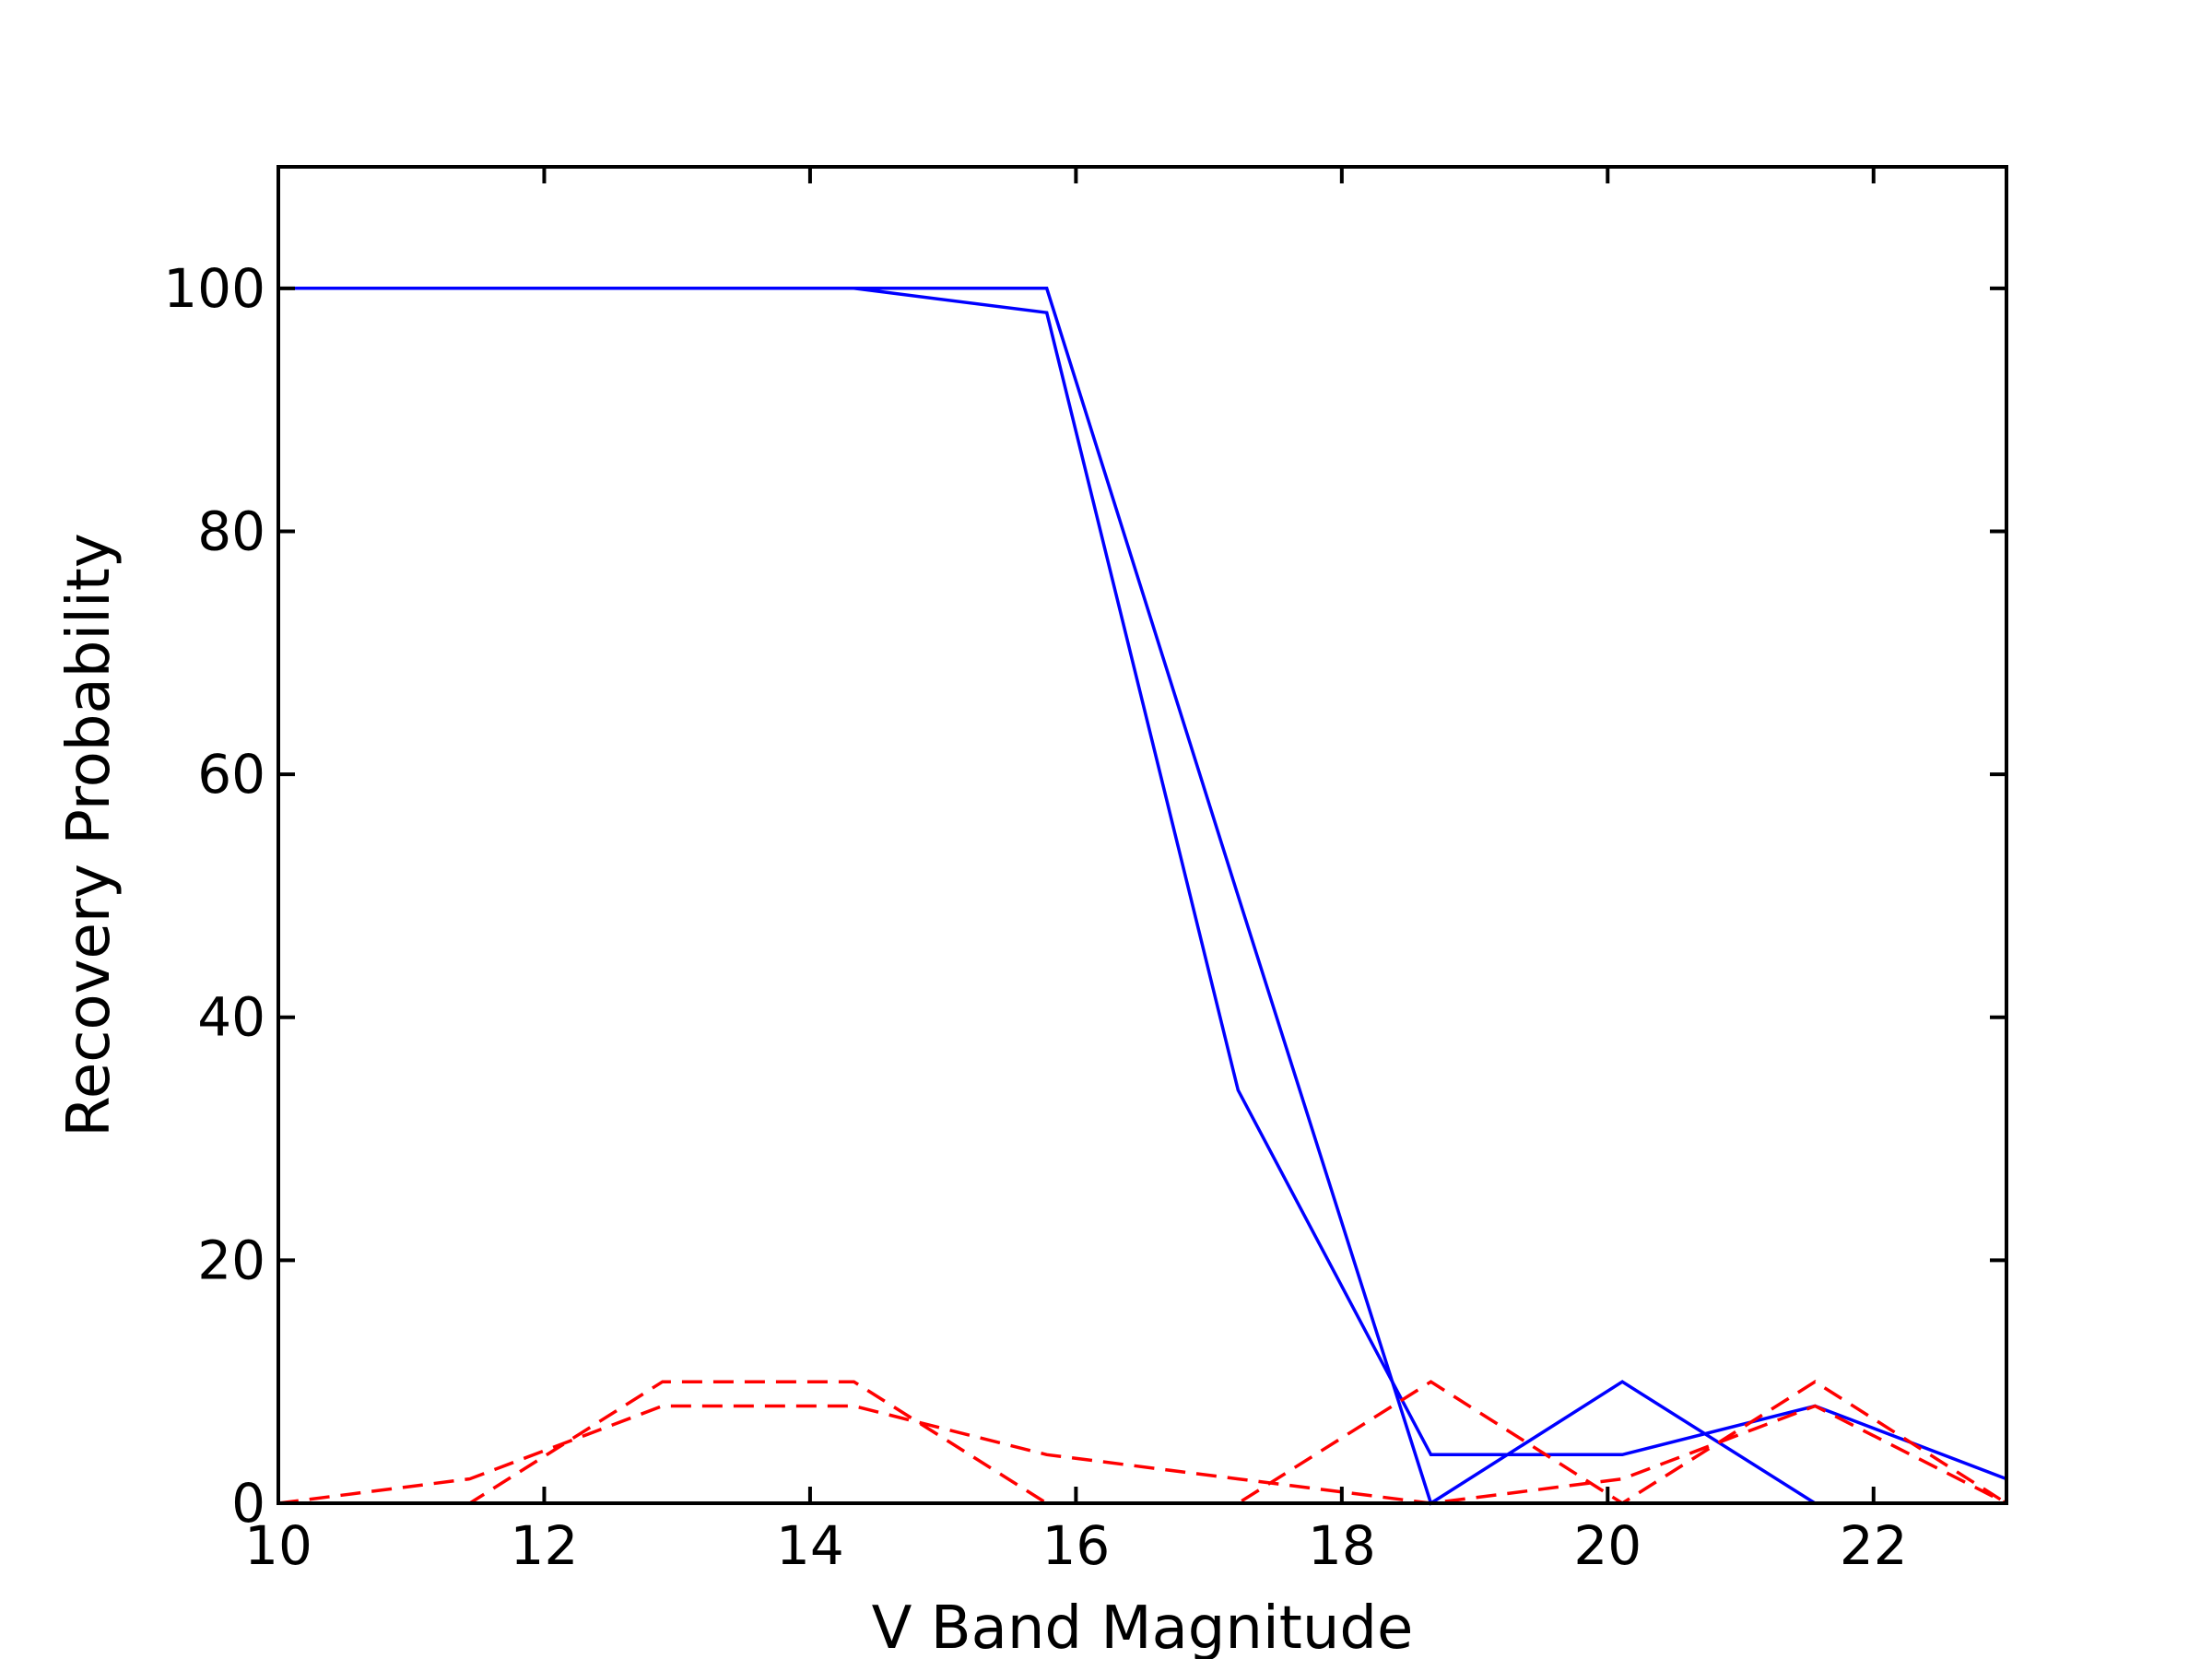 The image size is (2212, 1659). Describe the element at coordinates (214, 288) in the screenshot. I see `y-tick-label: 100` at that location.